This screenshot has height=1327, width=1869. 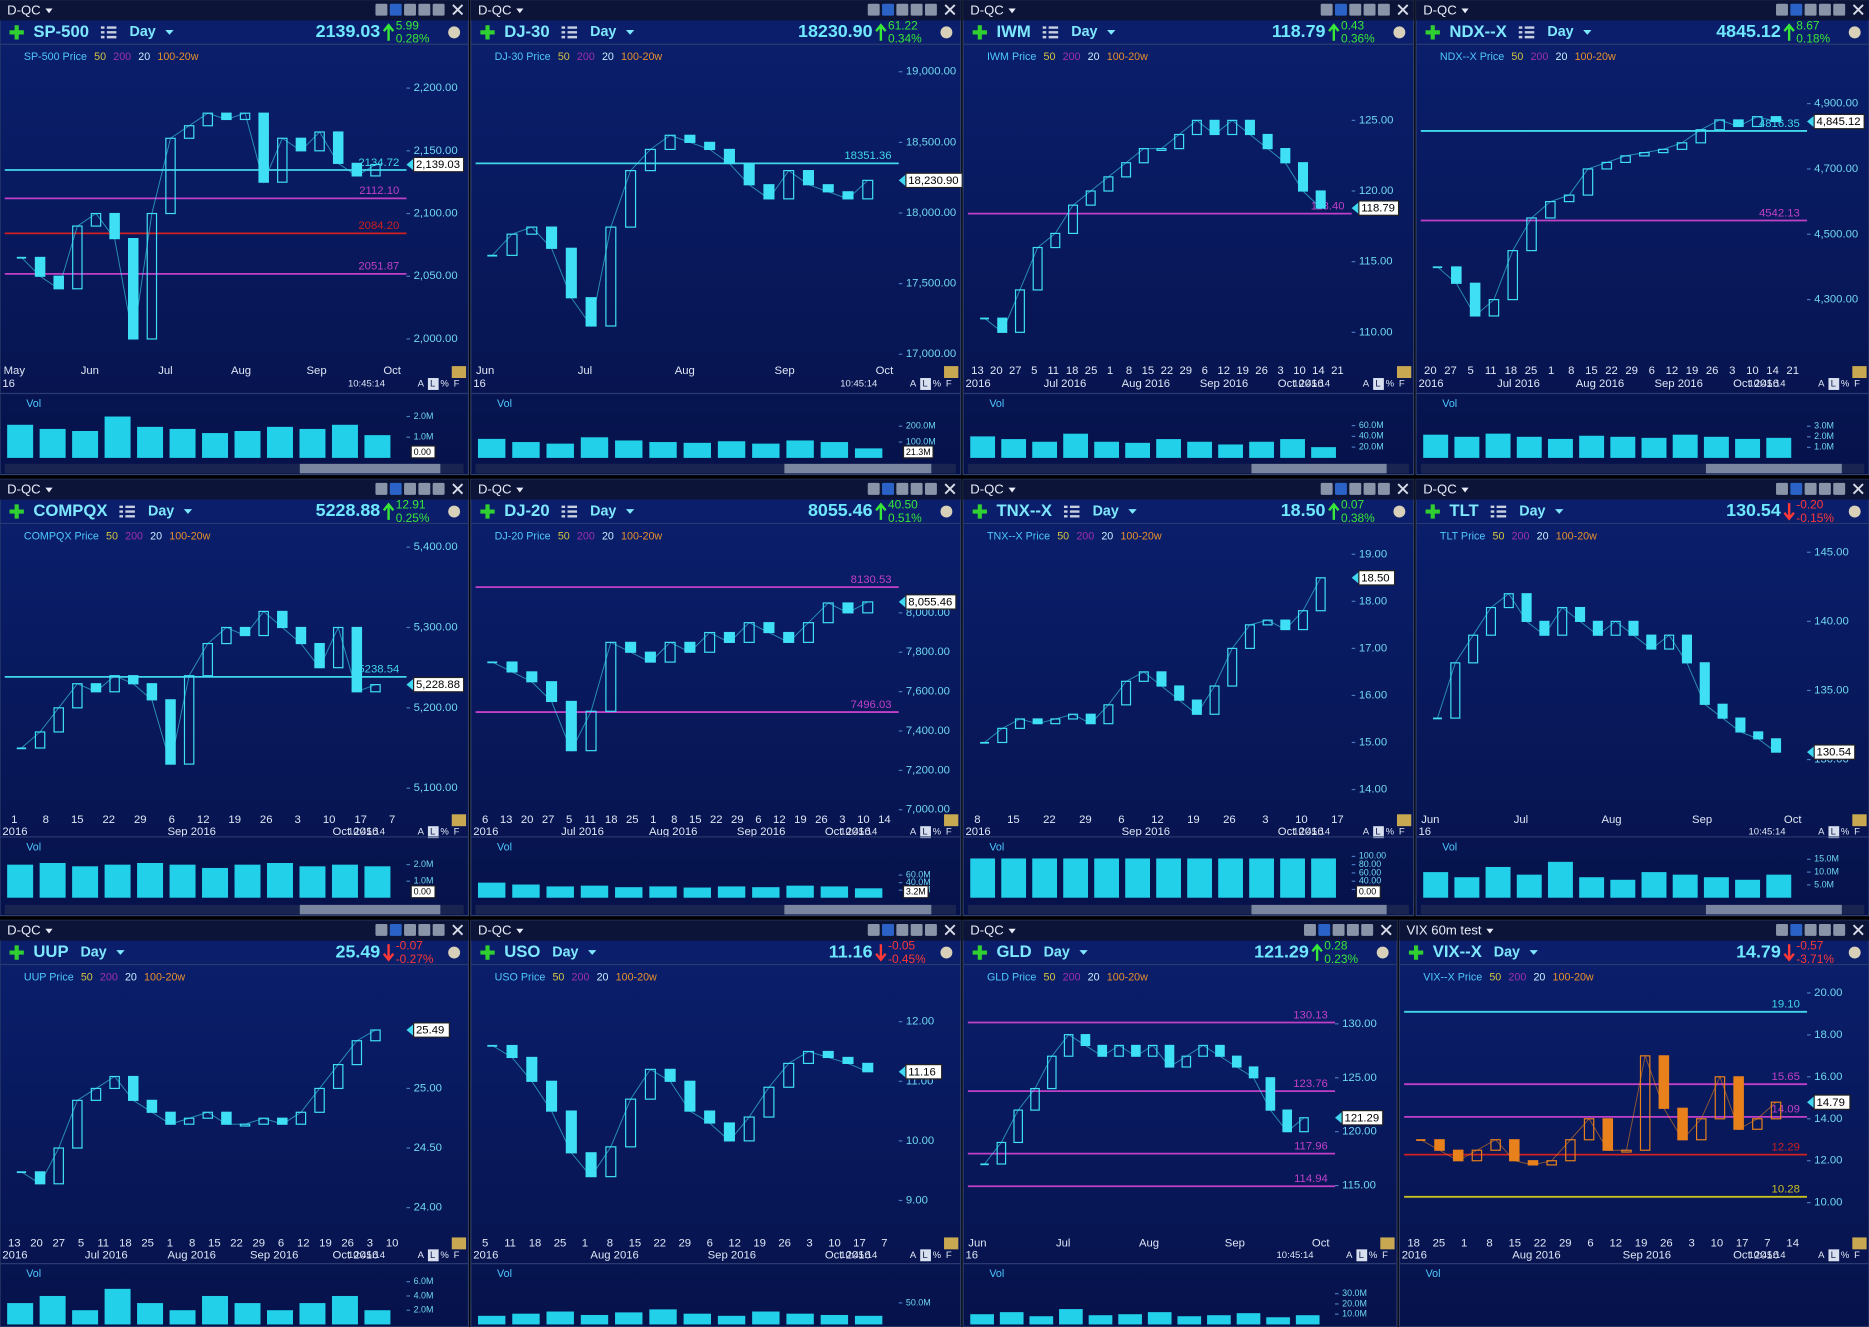 What do you see at coordinates (1477, 31) in the screenshot?
I see `symbol: NDX--X` at bounding box center [1477, 31].